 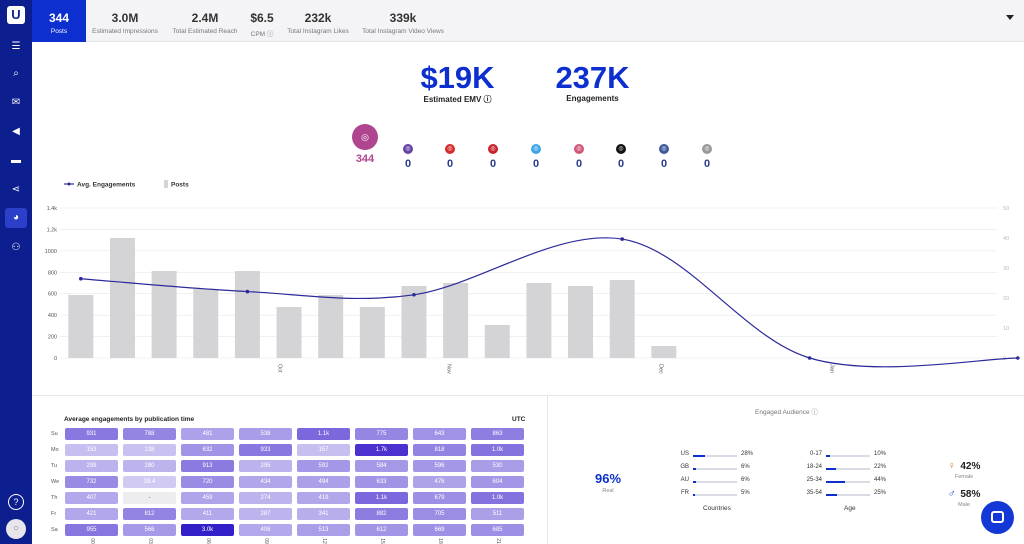 What do you see at coordinates (207, 434) in the screenshot?
I see `heatmap-cell: 481` at bounding box center [207, 434].